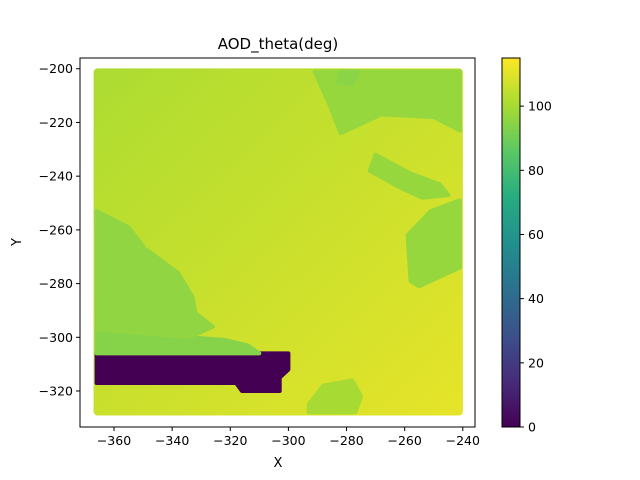 The height and width of the screenshot is (480, 640). What do you see at coordinates (463, 440) in the screenshot?
I see `x-tick-label: −240` at bounding box center [463, 440].